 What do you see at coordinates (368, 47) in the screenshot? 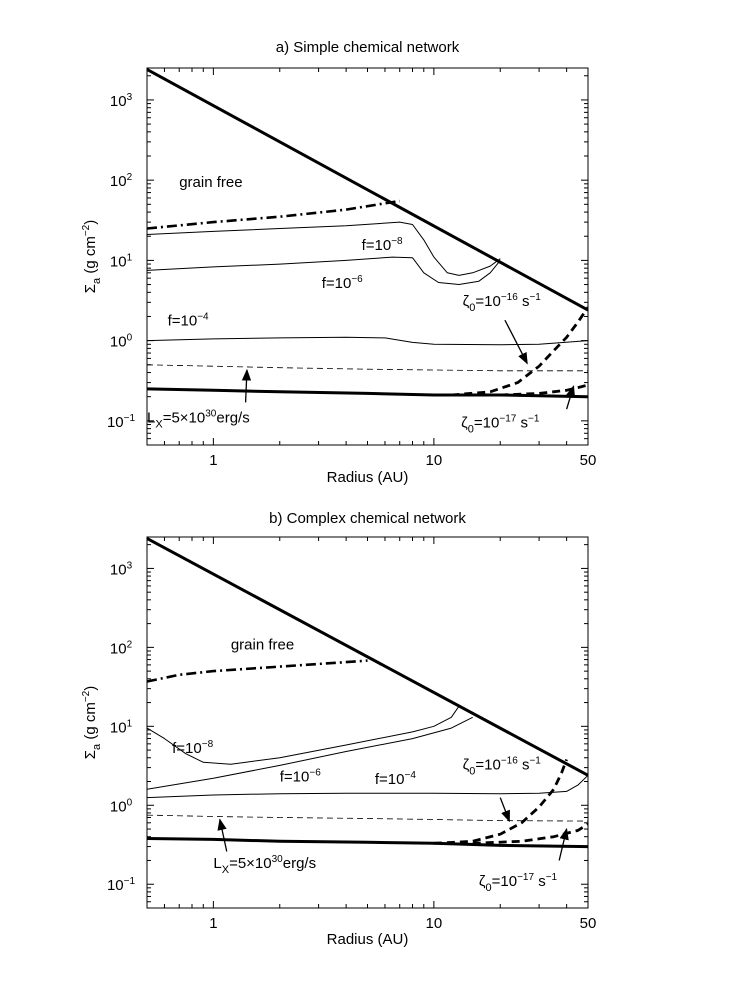
I see `chart-title: a) Simple chemical network` at bounding box center [368, 47].